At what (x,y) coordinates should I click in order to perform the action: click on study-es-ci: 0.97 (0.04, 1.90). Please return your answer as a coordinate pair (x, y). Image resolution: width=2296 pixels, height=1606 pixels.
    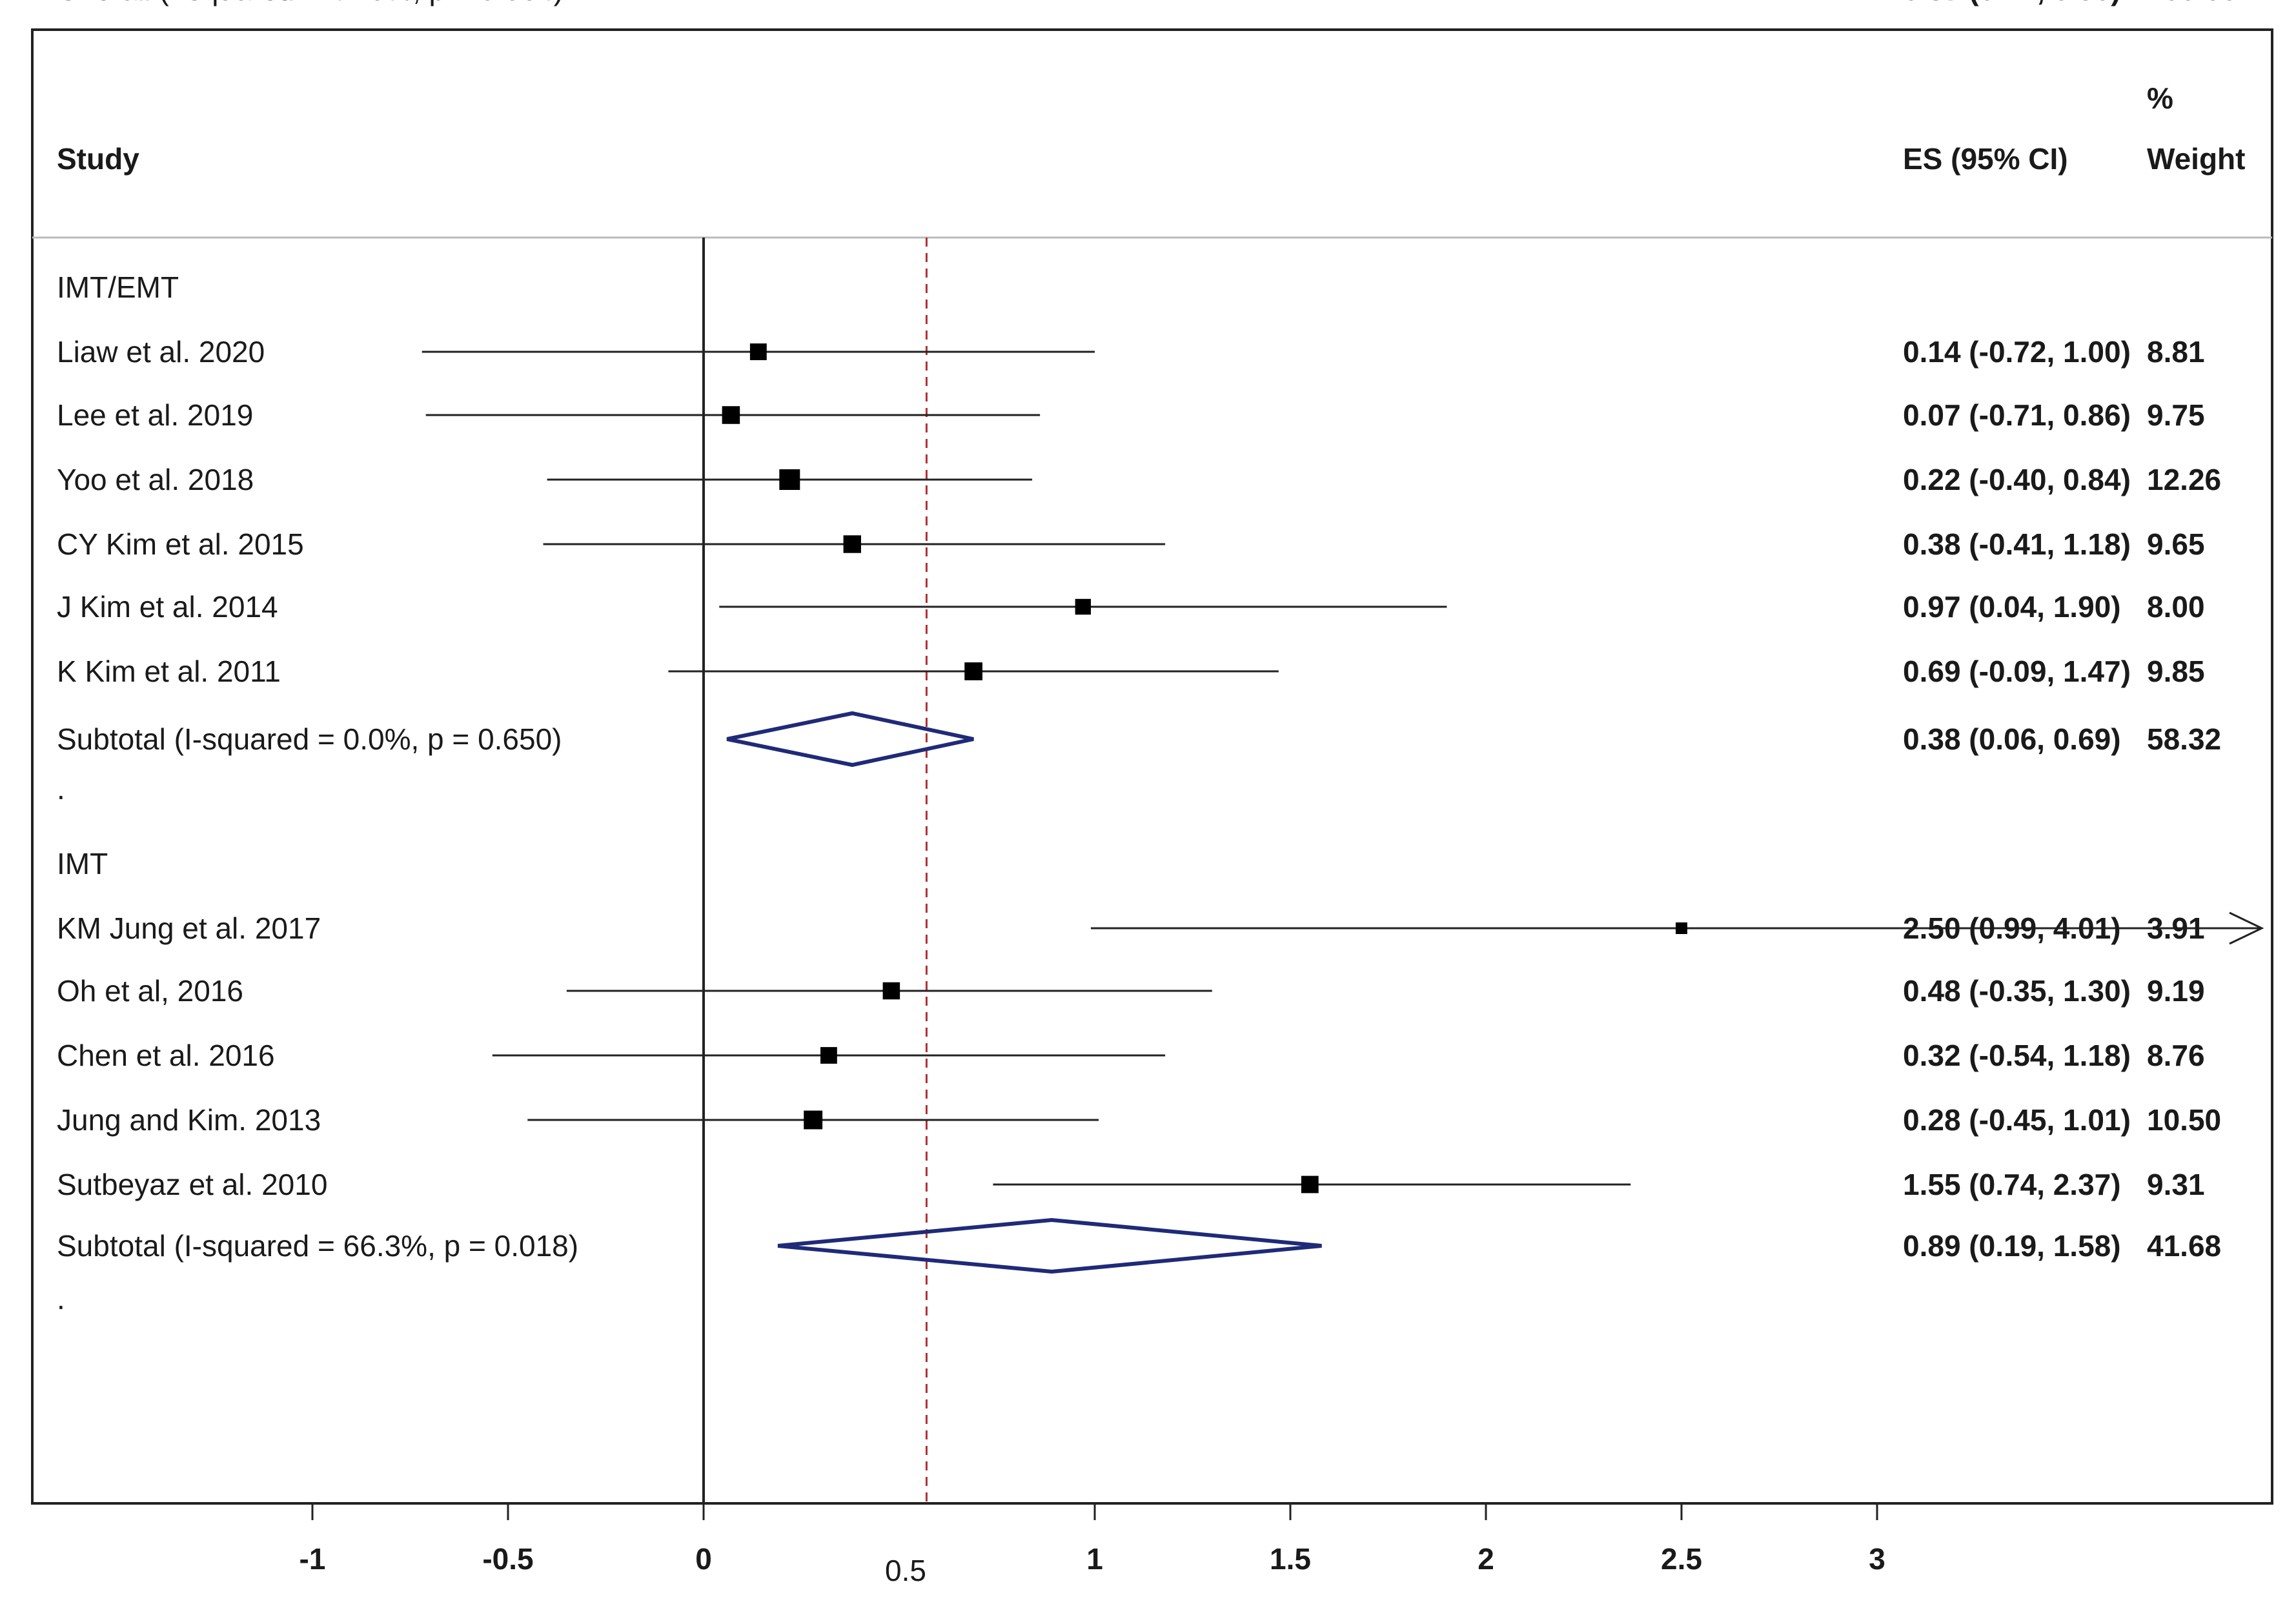
    Looking at the image, I should click on (2012, 607).